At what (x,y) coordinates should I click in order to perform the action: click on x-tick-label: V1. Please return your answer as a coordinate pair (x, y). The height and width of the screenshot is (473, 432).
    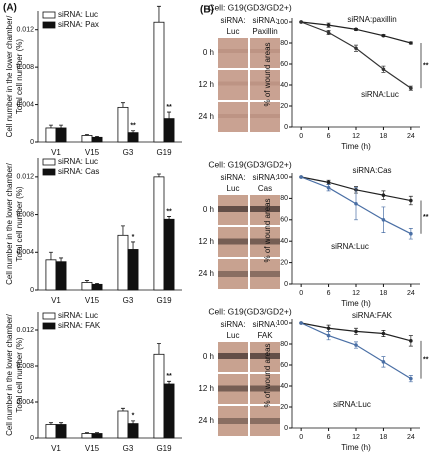
    Looking at the image, I should click on (56, 300).